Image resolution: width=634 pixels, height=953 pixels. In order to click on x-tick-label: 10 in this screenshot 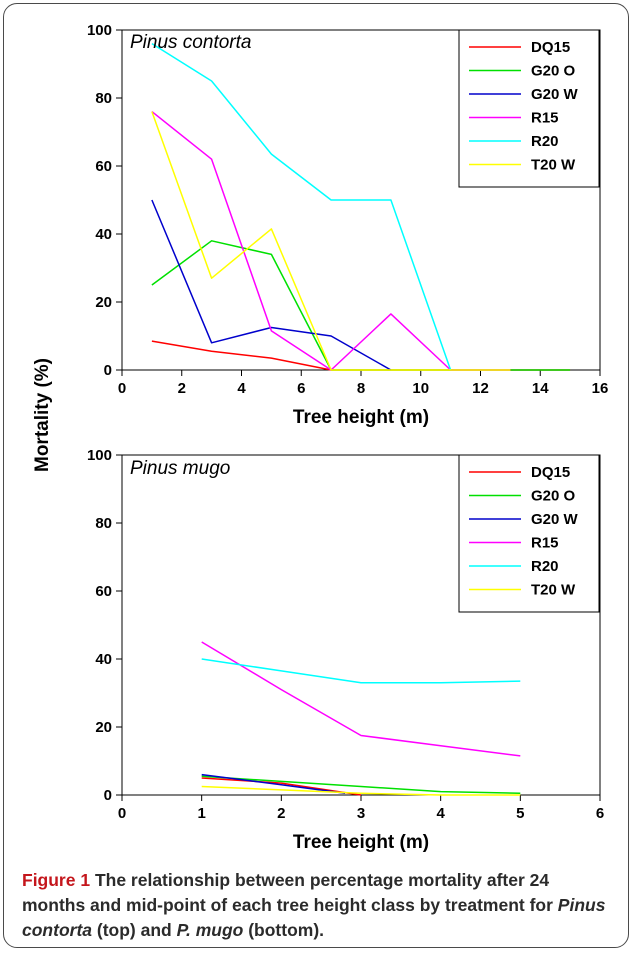, I will do `click(420, 388)`.